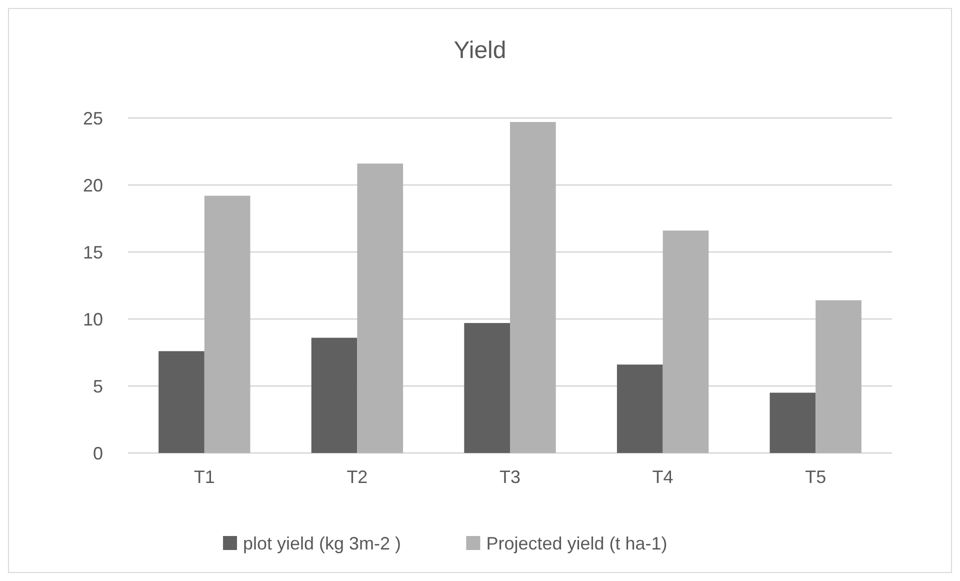 The image size is (960, 581). Describe the element at coordinates (815, 477) in the screenshot. I see `x-tick-label: T5` at that location.